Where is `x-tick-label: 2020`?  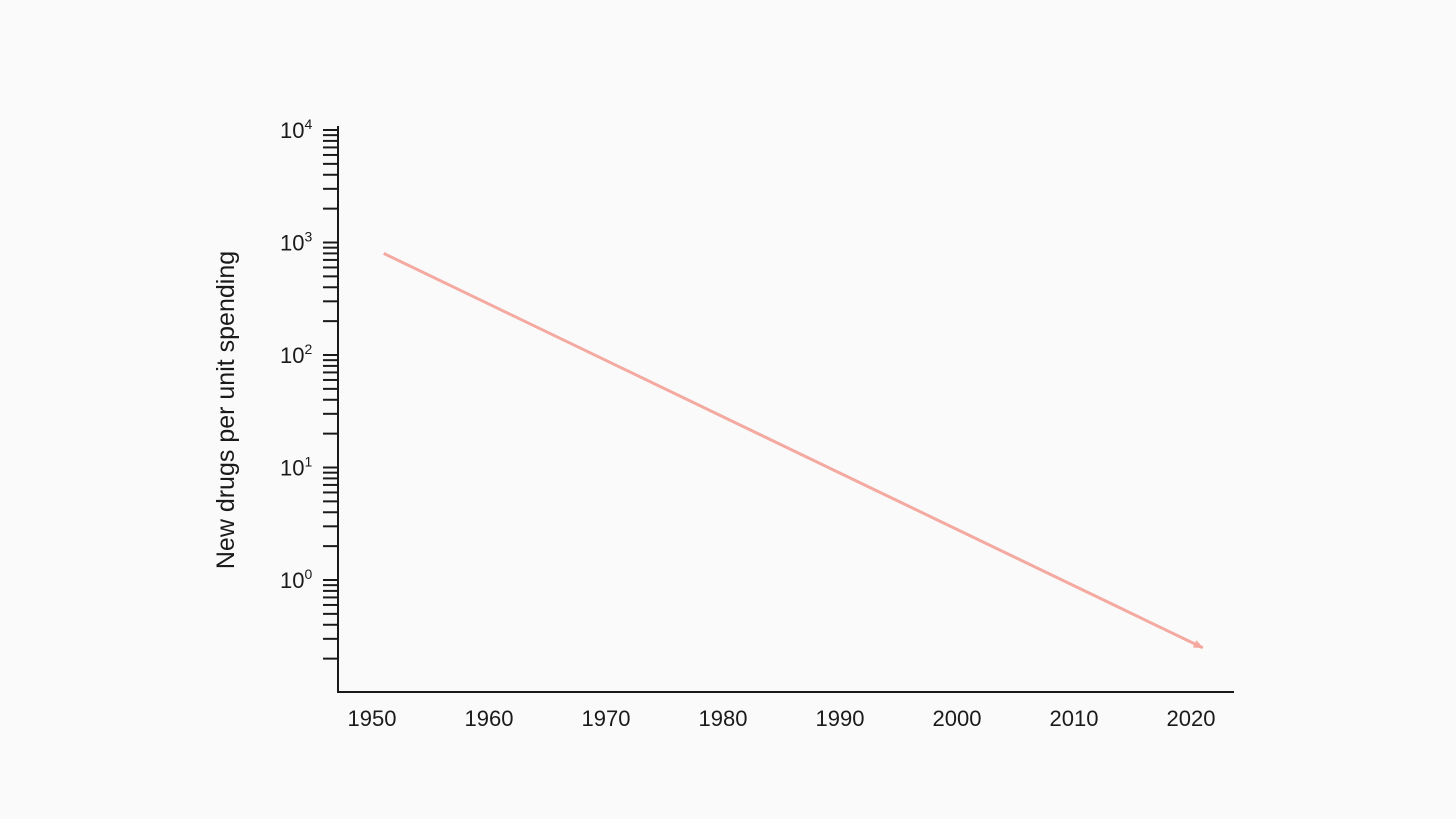 x-tick-label: 2020 is located at coordinates (1191, 718).